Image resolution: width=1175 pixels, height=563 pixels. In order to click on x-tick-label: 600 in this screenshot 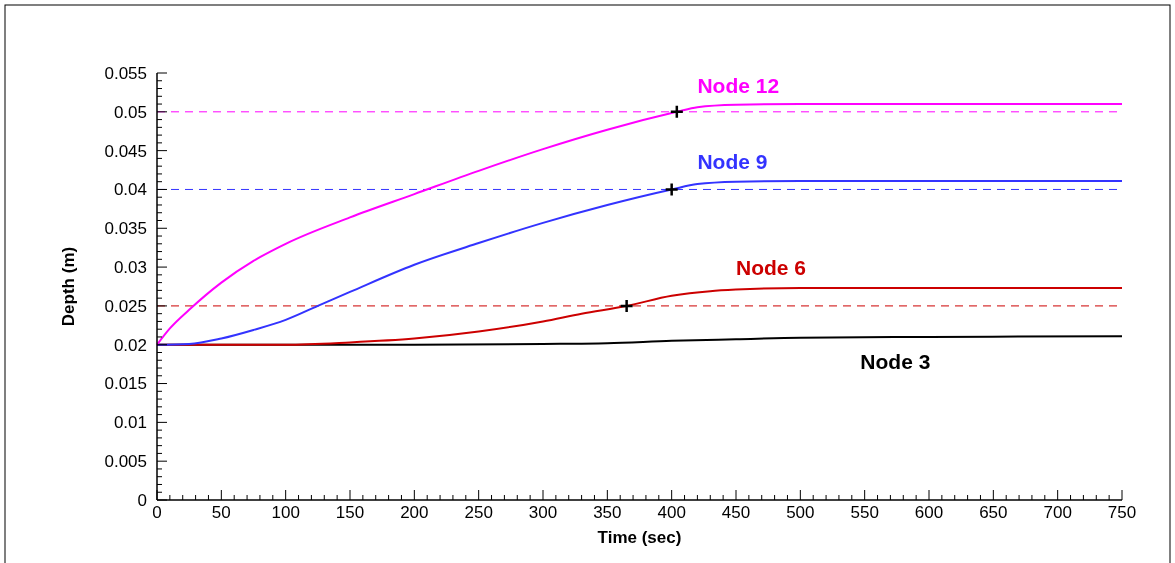, I will do `click(929, 512)`.